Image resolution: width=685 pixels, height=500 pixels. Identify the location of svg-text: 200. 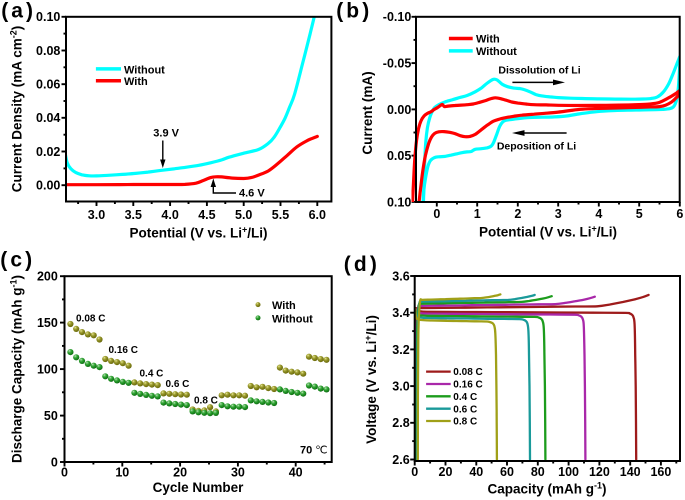
(47, 277).